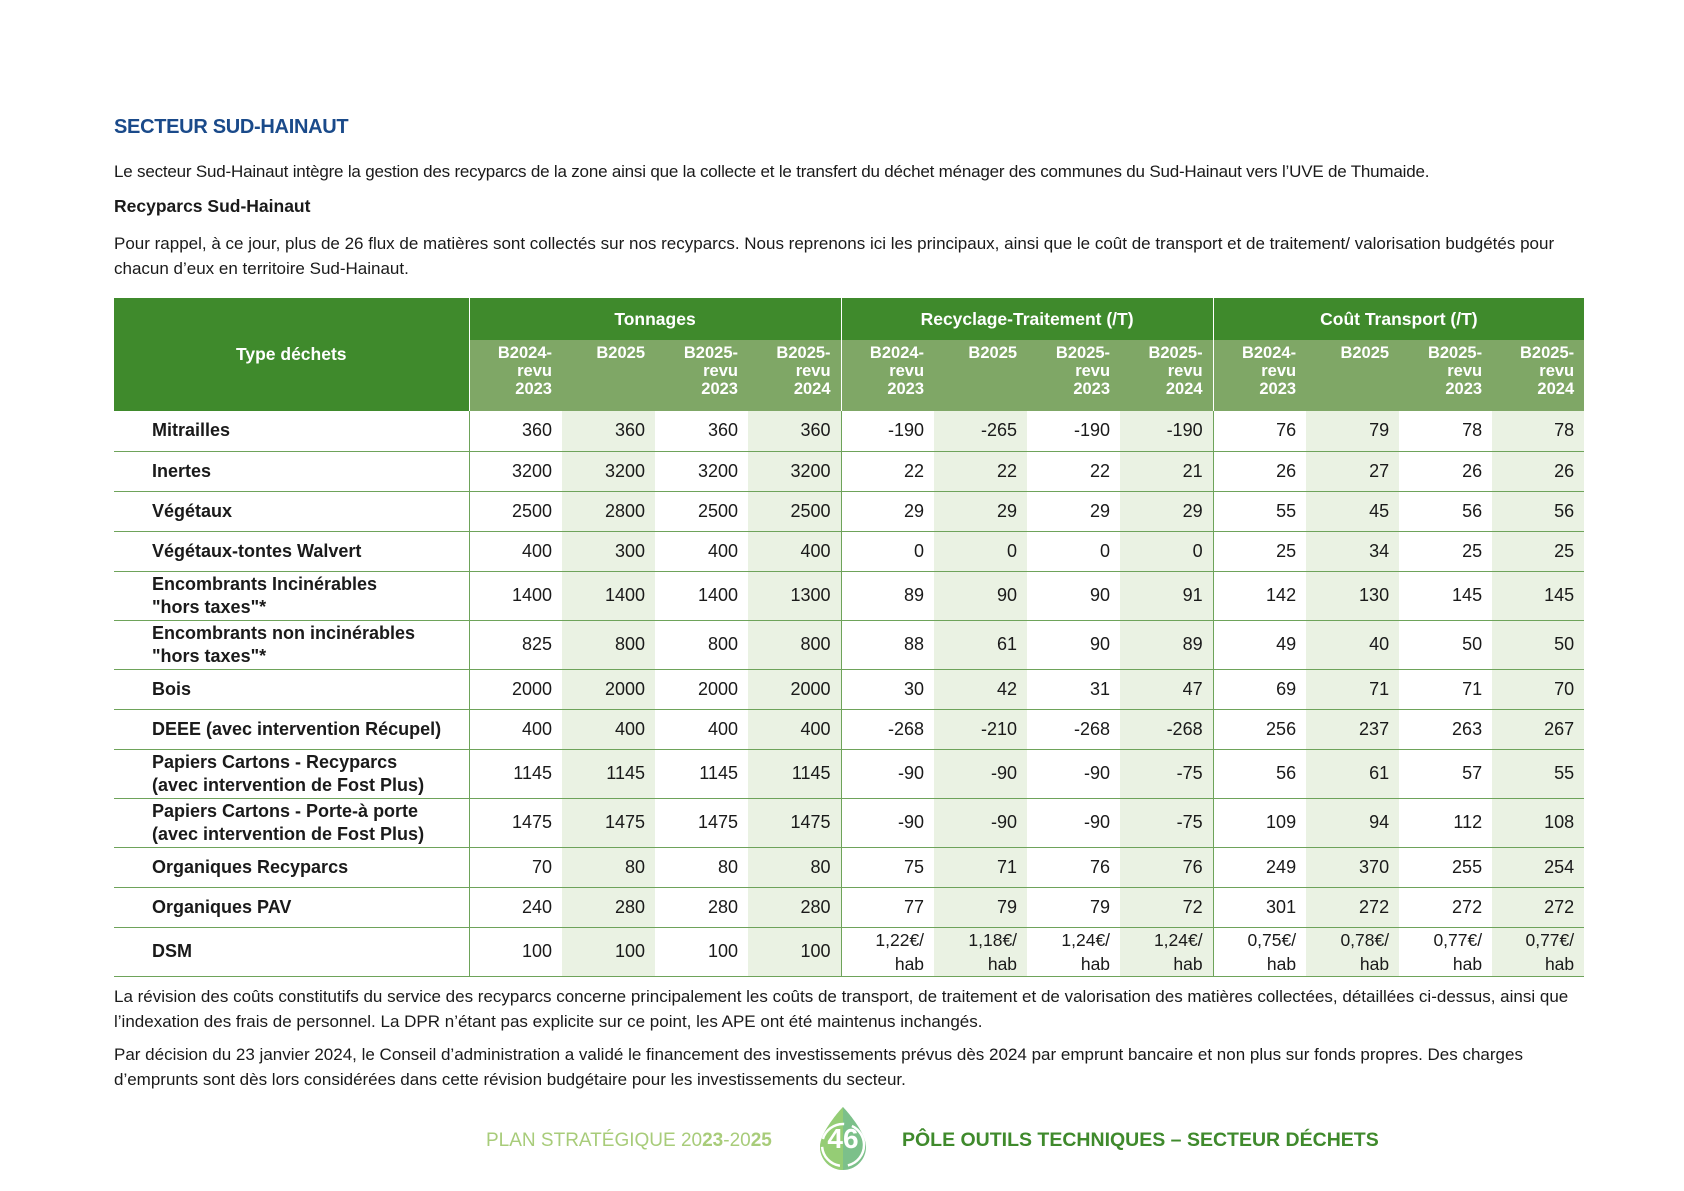 The width and height of the screenshot is (1684, 1191). I want to click on value-cell: 88, so click(888, 645).